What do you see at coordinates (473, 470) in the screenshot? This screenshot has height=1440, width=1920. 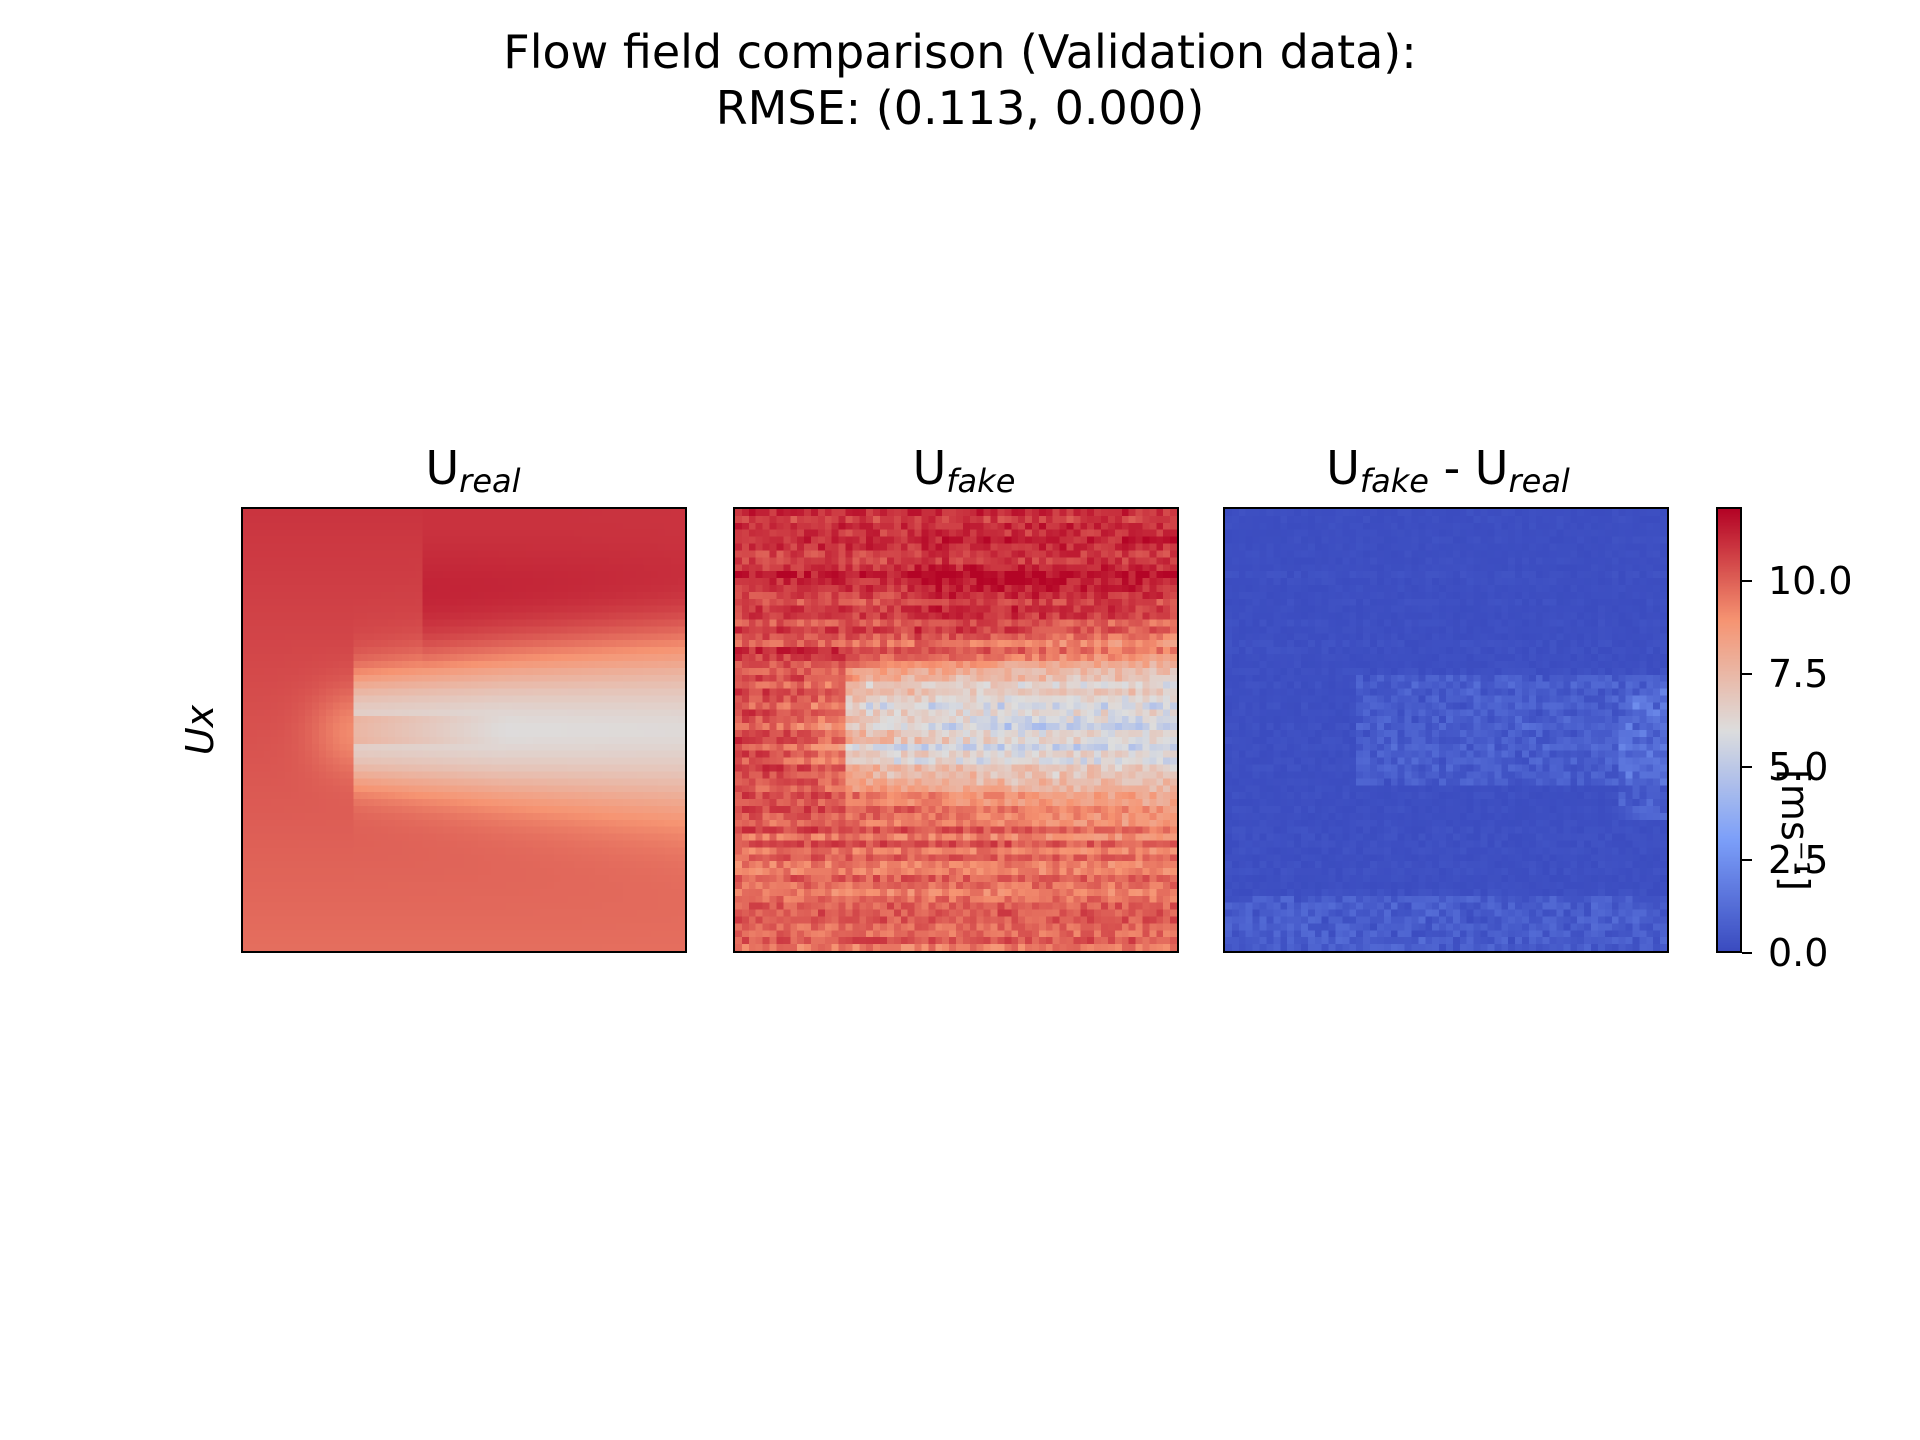 I see `panel-title-real: Ureal` at bounding box center [473, 470].